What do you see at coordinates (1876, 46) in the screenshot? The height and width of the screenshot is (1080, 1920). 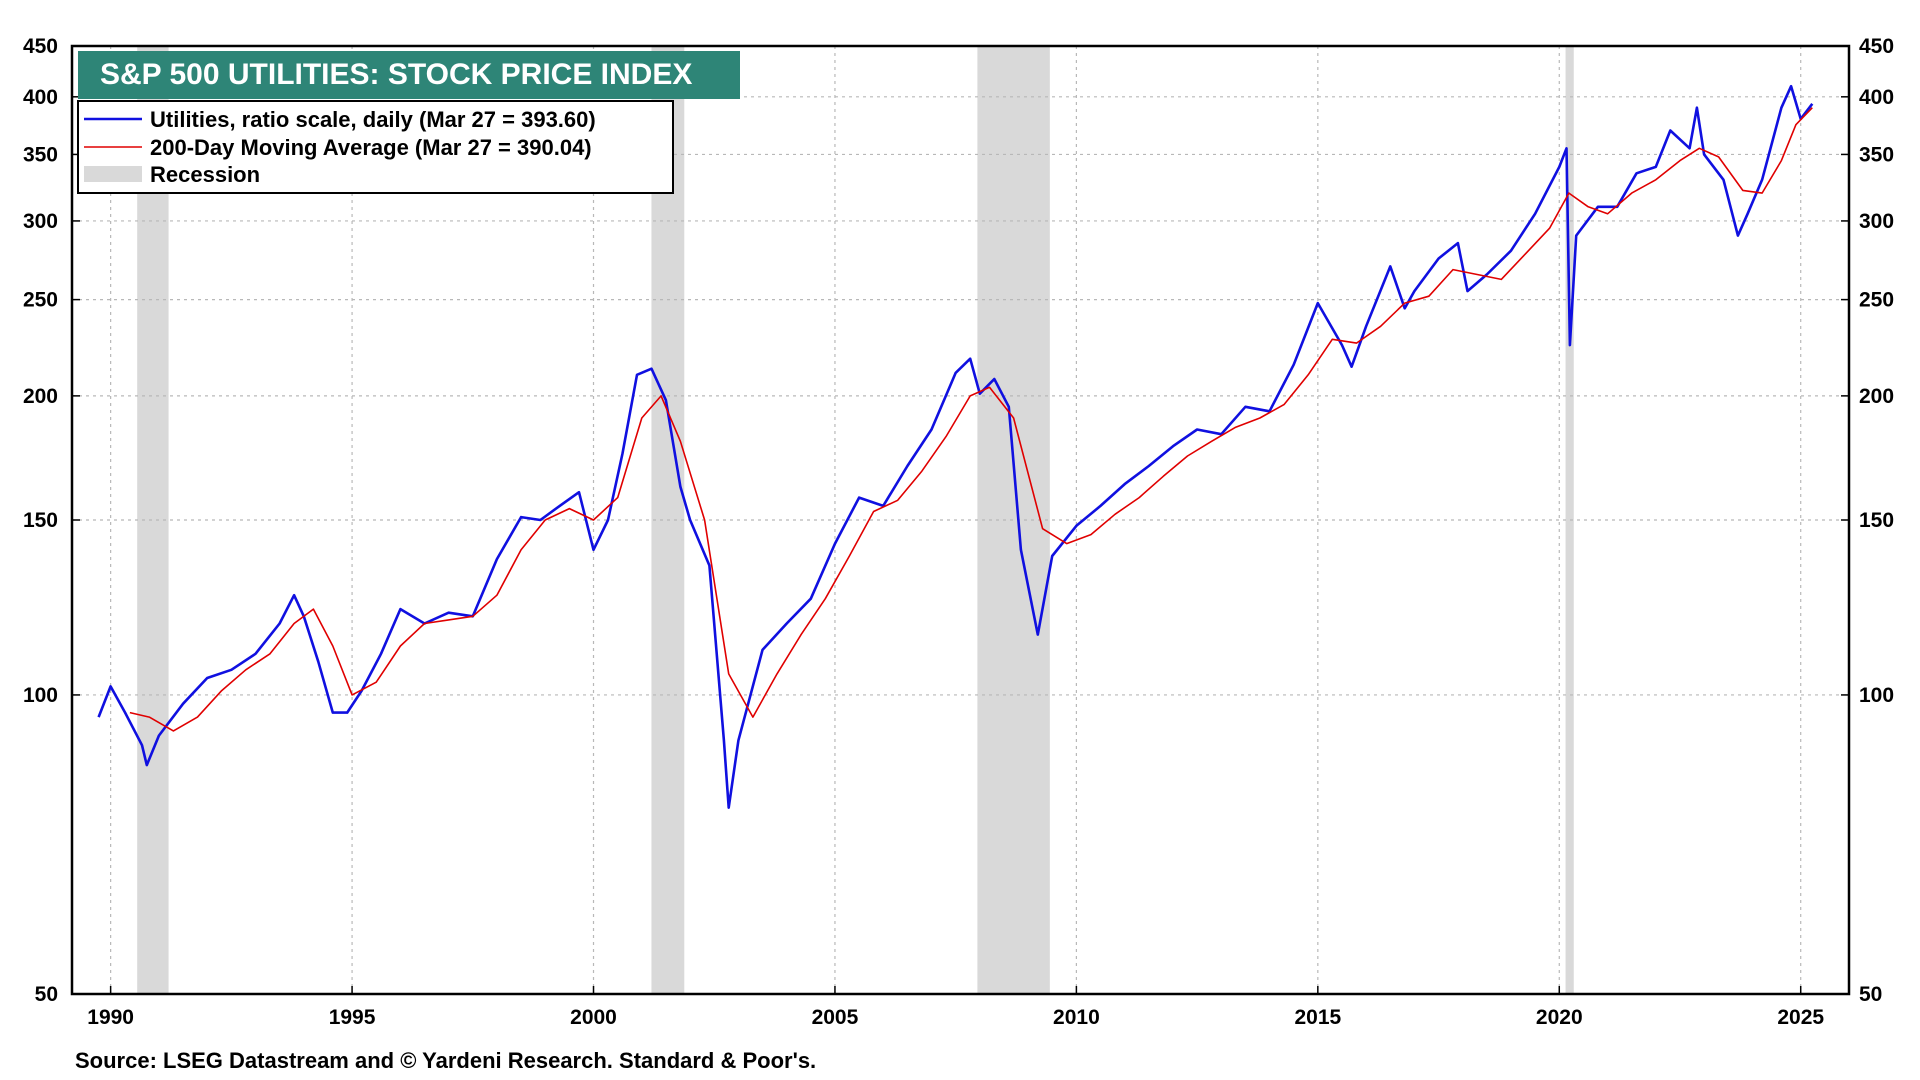 I see `y-tick-label-right: 450` at bounding box center [1876, 46].